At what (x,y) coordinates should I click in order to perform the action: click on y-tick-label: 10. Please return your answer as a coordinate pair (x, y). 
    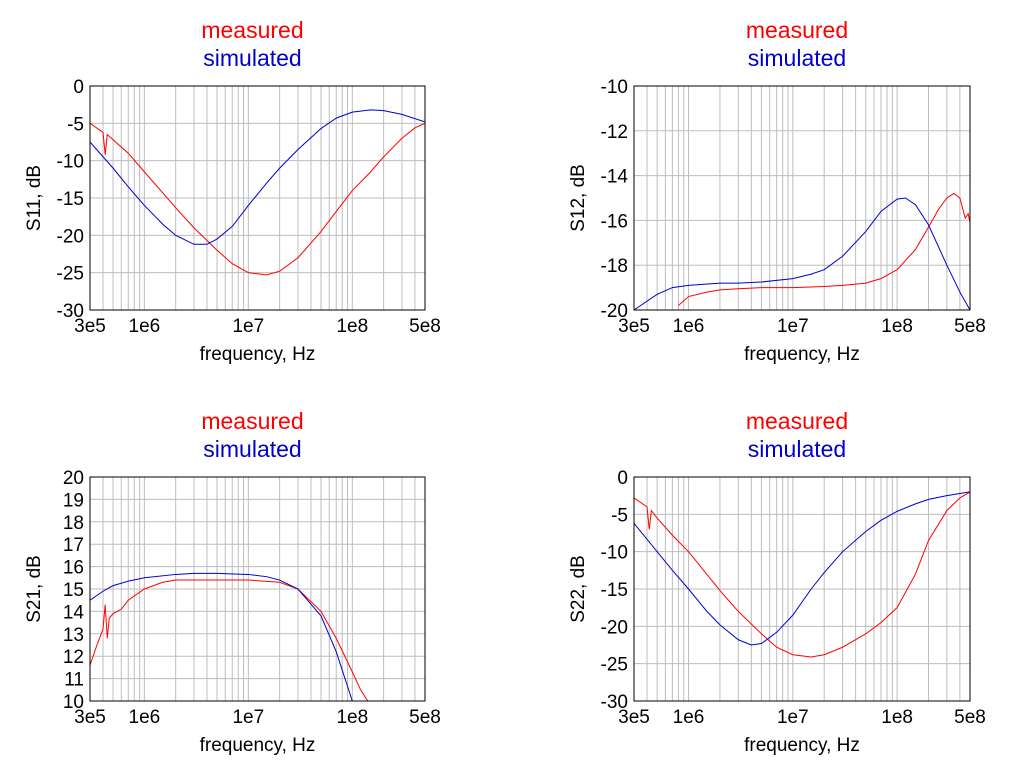
    Looking at the image, I should click on (73, 702).